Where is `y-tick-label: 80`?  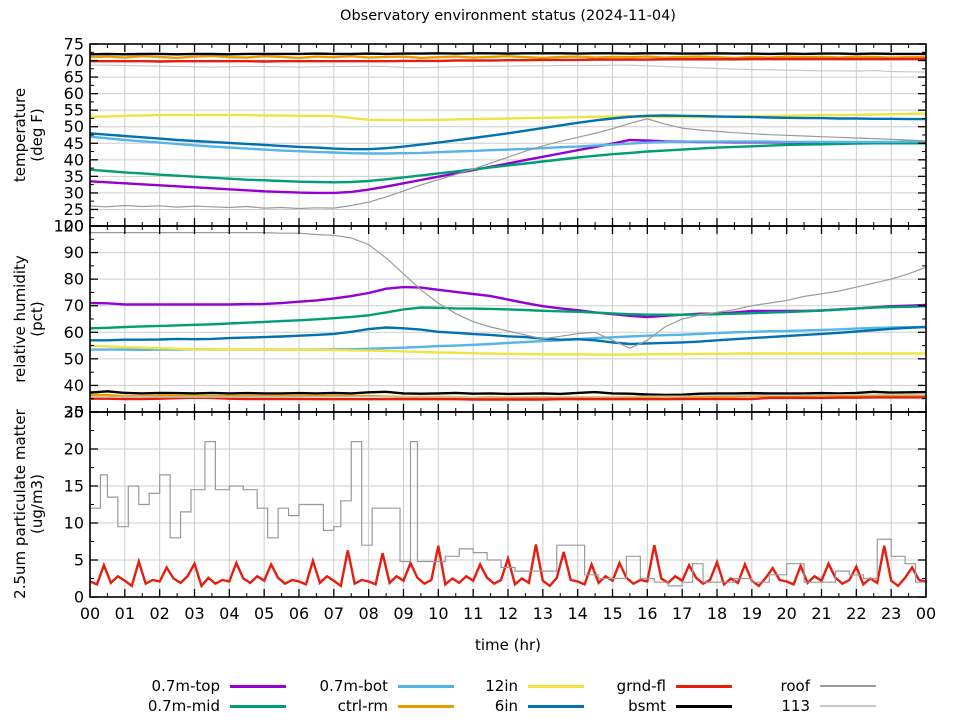 y-tick-label: 80 is located at coordinates (74, 279).